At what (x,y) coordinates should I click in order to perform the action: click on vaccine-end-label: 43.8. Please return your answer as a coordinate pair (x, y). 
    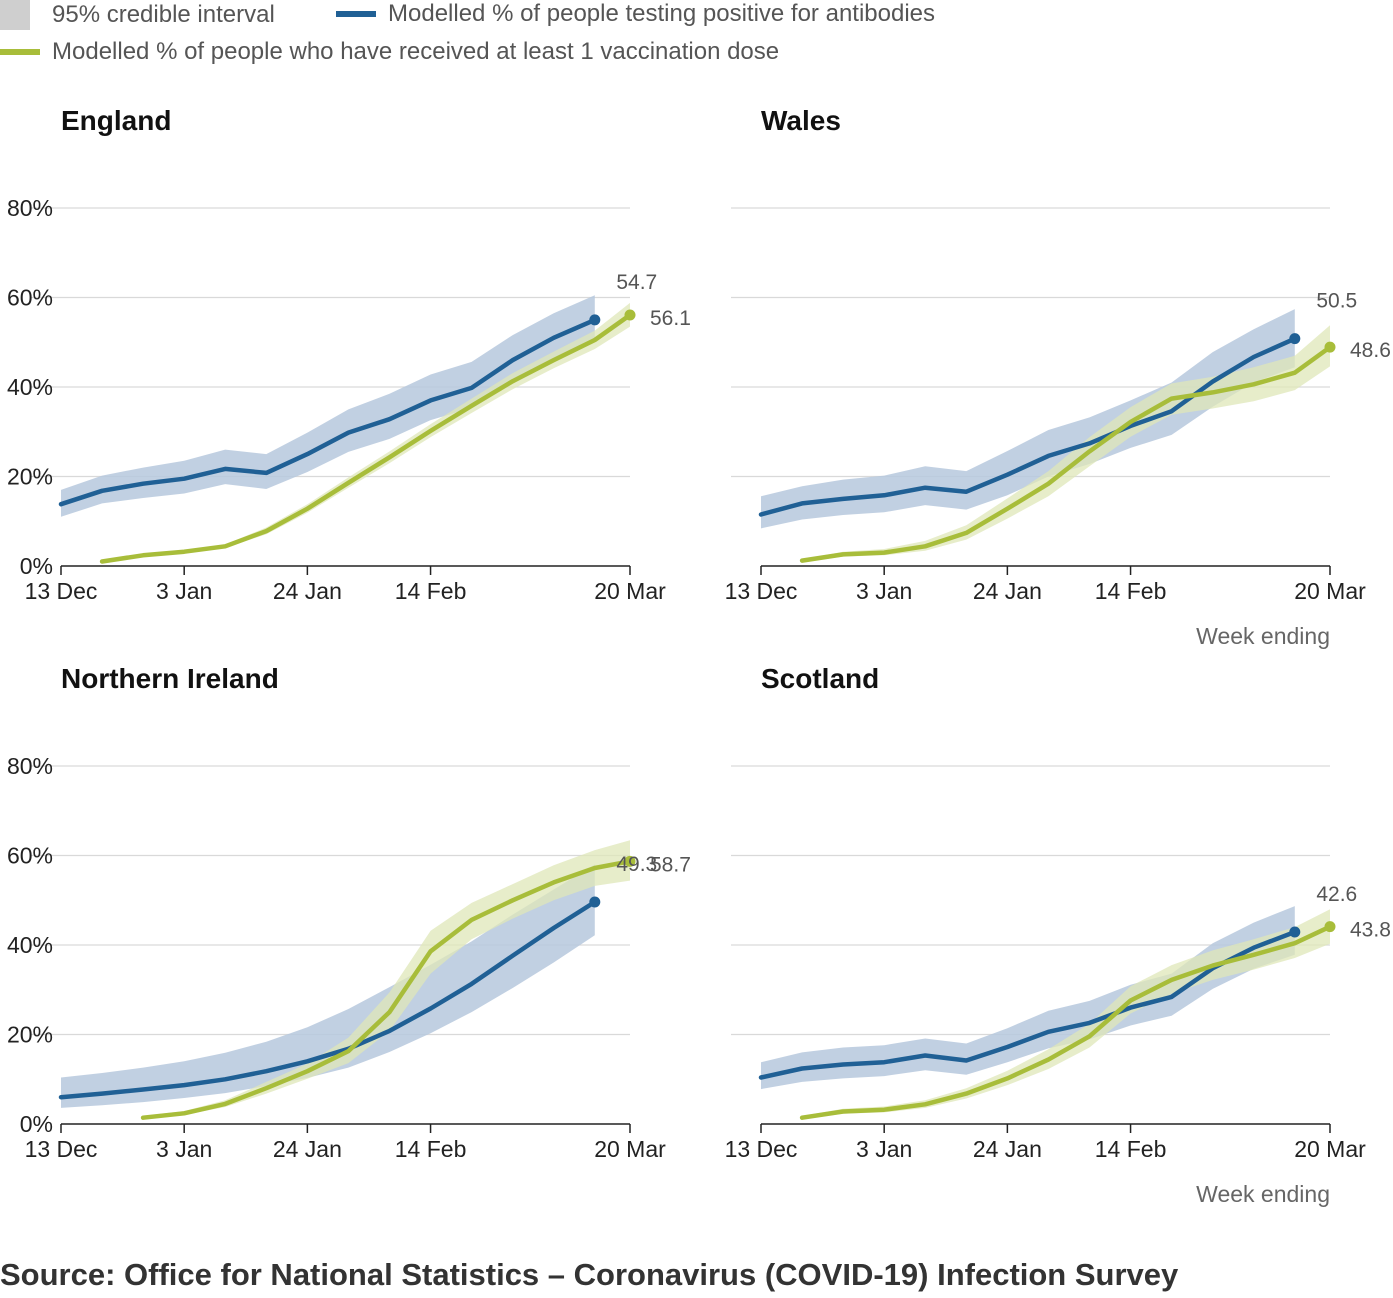
    Looking at the image, I should click on (1370, 930).